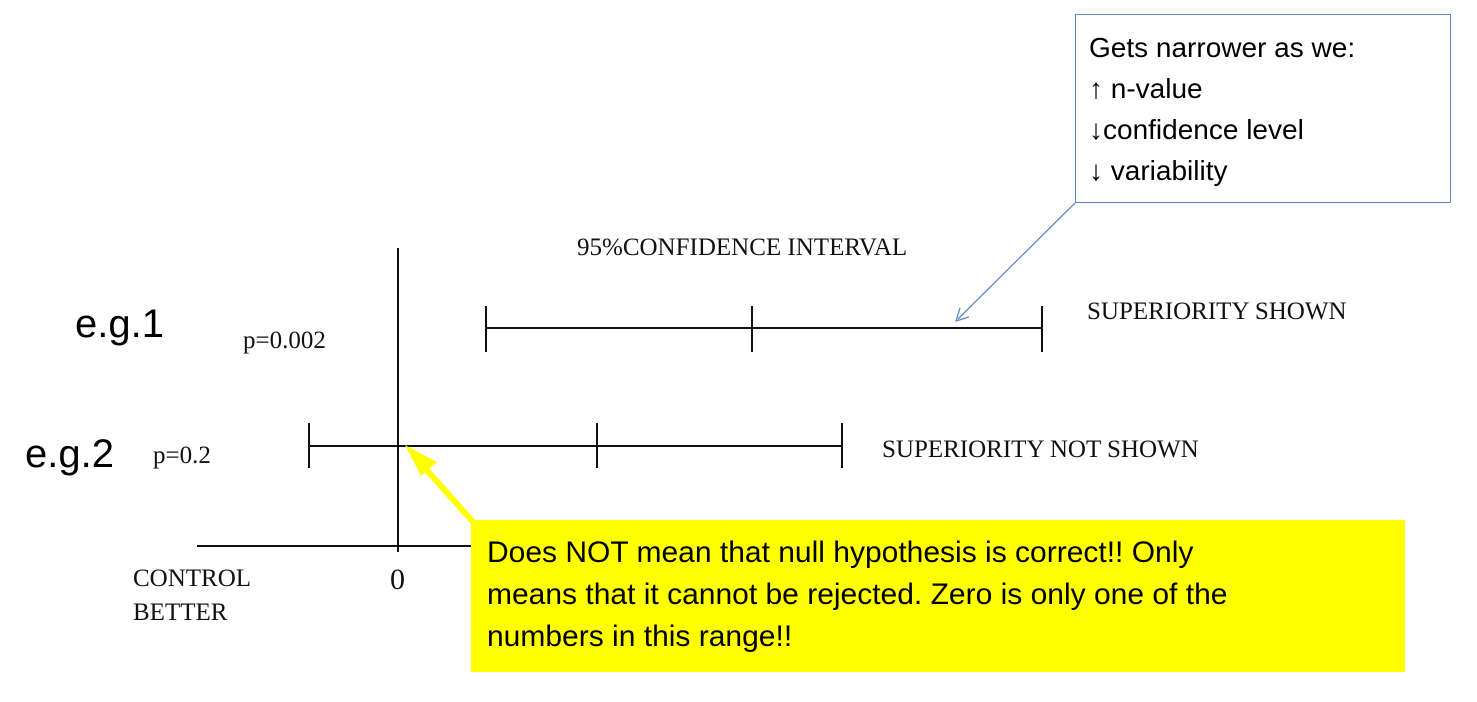  I want to click on example-2-p-value: p=0.2, so click(182, 455).